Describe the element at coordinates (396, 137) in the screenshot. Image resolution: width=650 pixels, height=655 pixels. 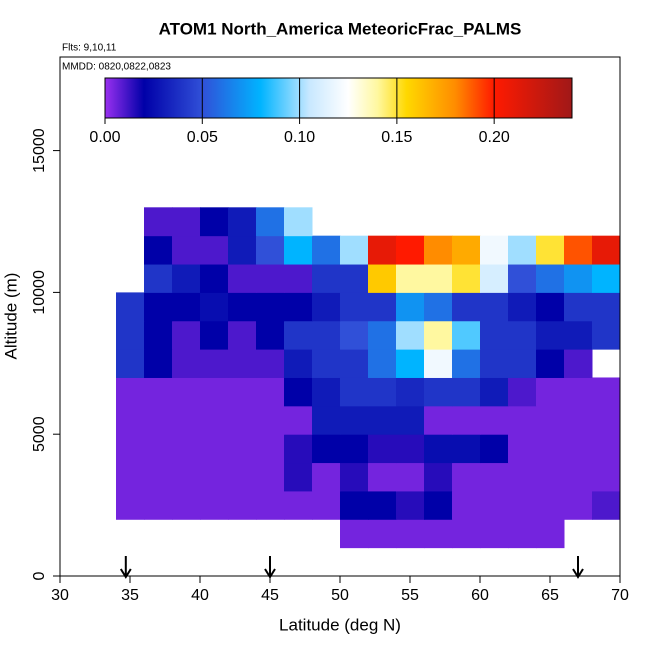
I see `colorbar-tick-label: 0.15` at that location.